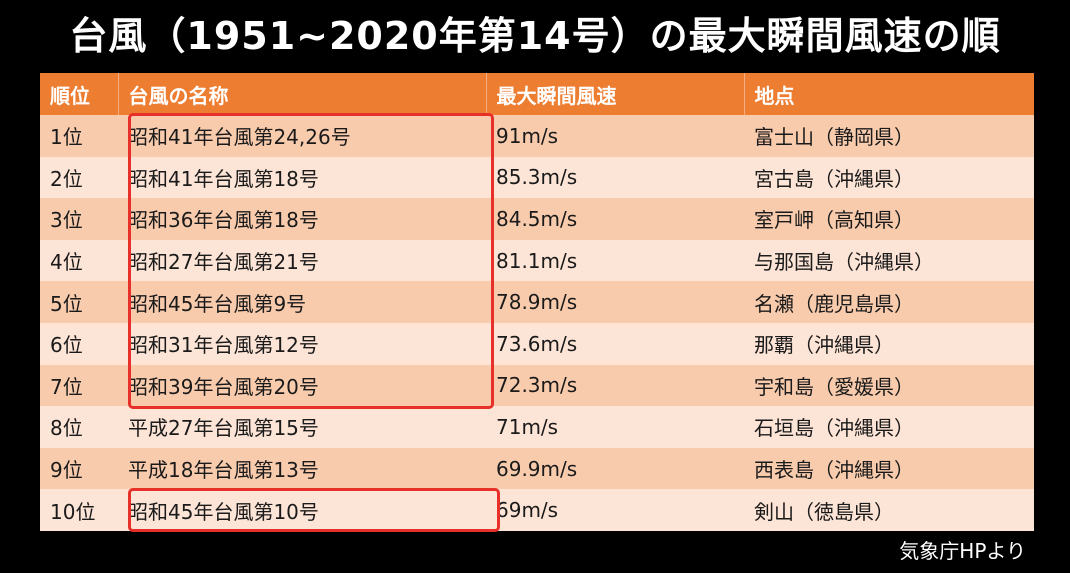 This screenshot has width=1070, height=573. Describe the element at coordinates (615, 468) in the screenshot. I see `max-gust-cell: 69.9m/s` at that location.